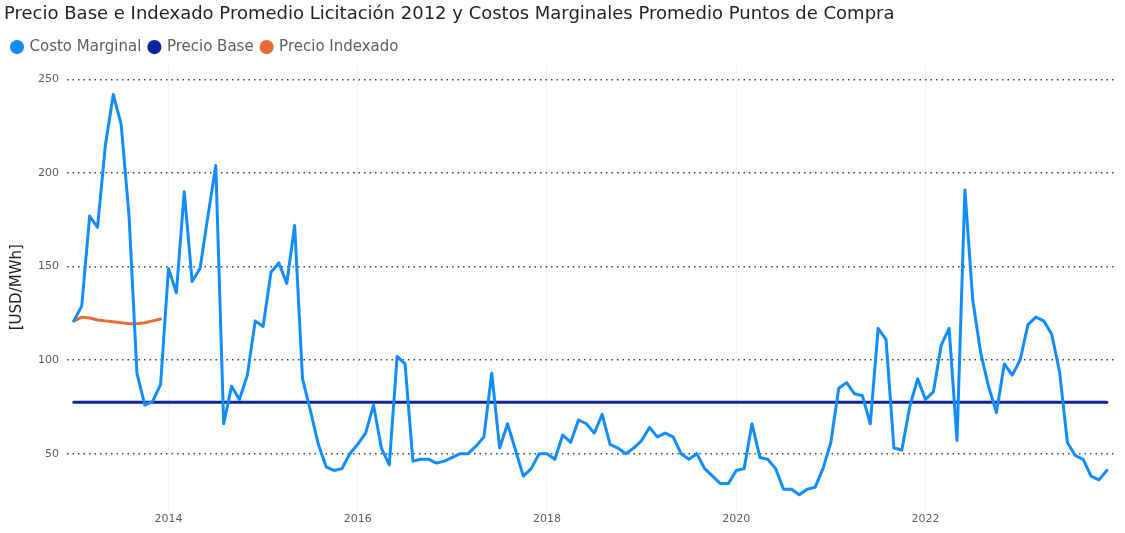  I want to click on legend-label: Precio Indexado, so click(339, 45).